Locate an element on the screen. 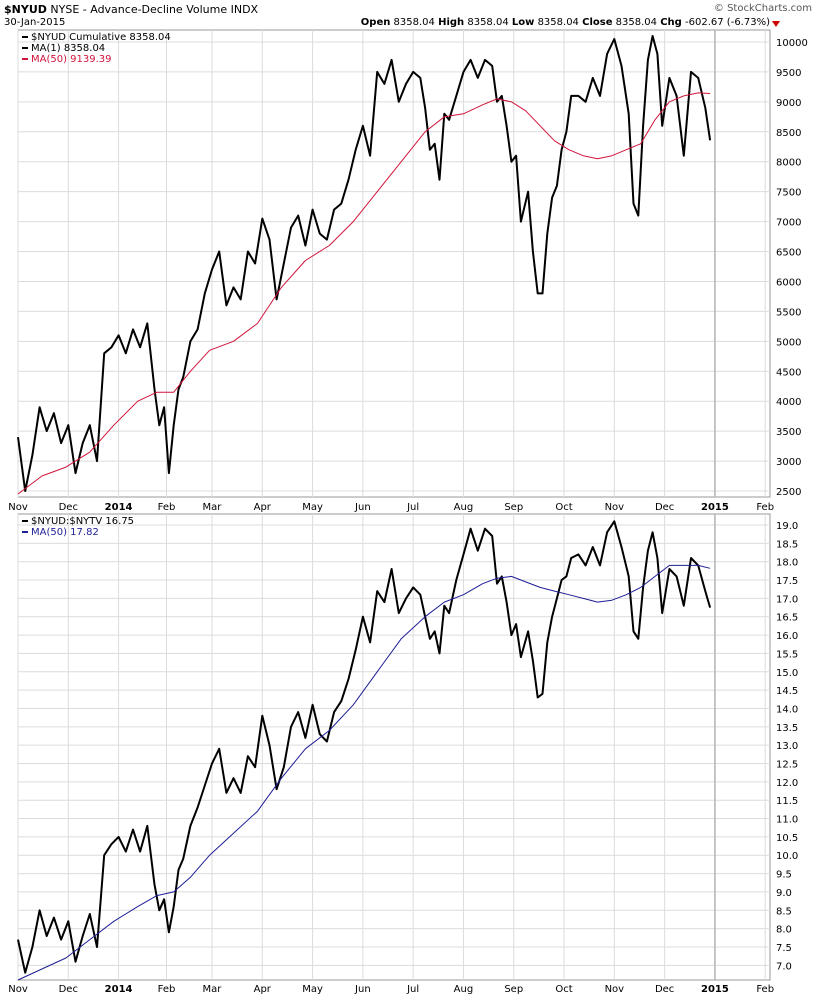  chart-header-left: $NYUD NYSE - Advance-Decline Volume INDX is located at coordinates (131, 9).